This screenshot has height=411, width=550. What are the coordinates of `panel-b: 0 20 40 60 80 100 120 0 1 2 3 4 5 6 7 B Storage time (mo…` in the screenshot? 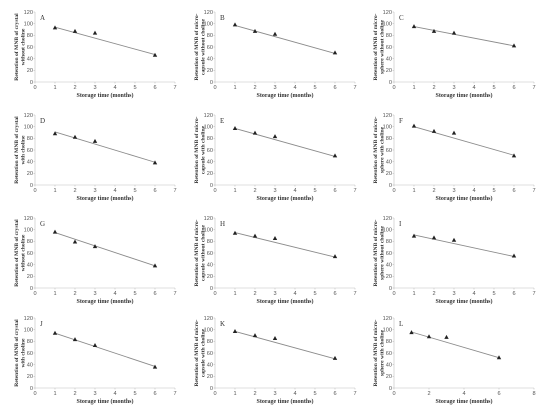 It's located at (275, 54).